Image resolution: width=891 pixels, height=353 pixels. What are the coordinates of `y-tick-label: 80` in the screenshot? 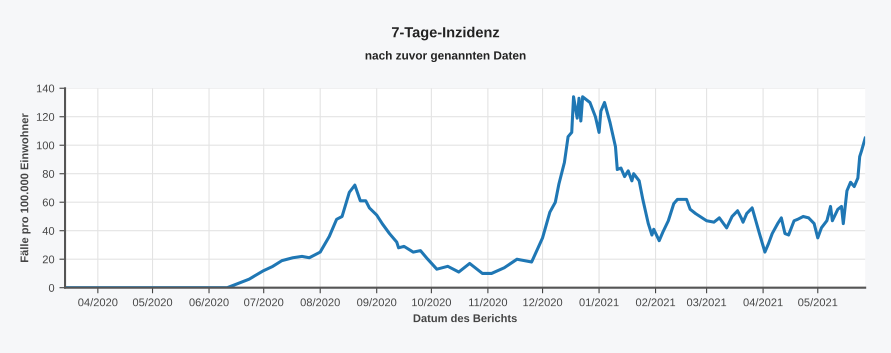 It's located at (48, 174).